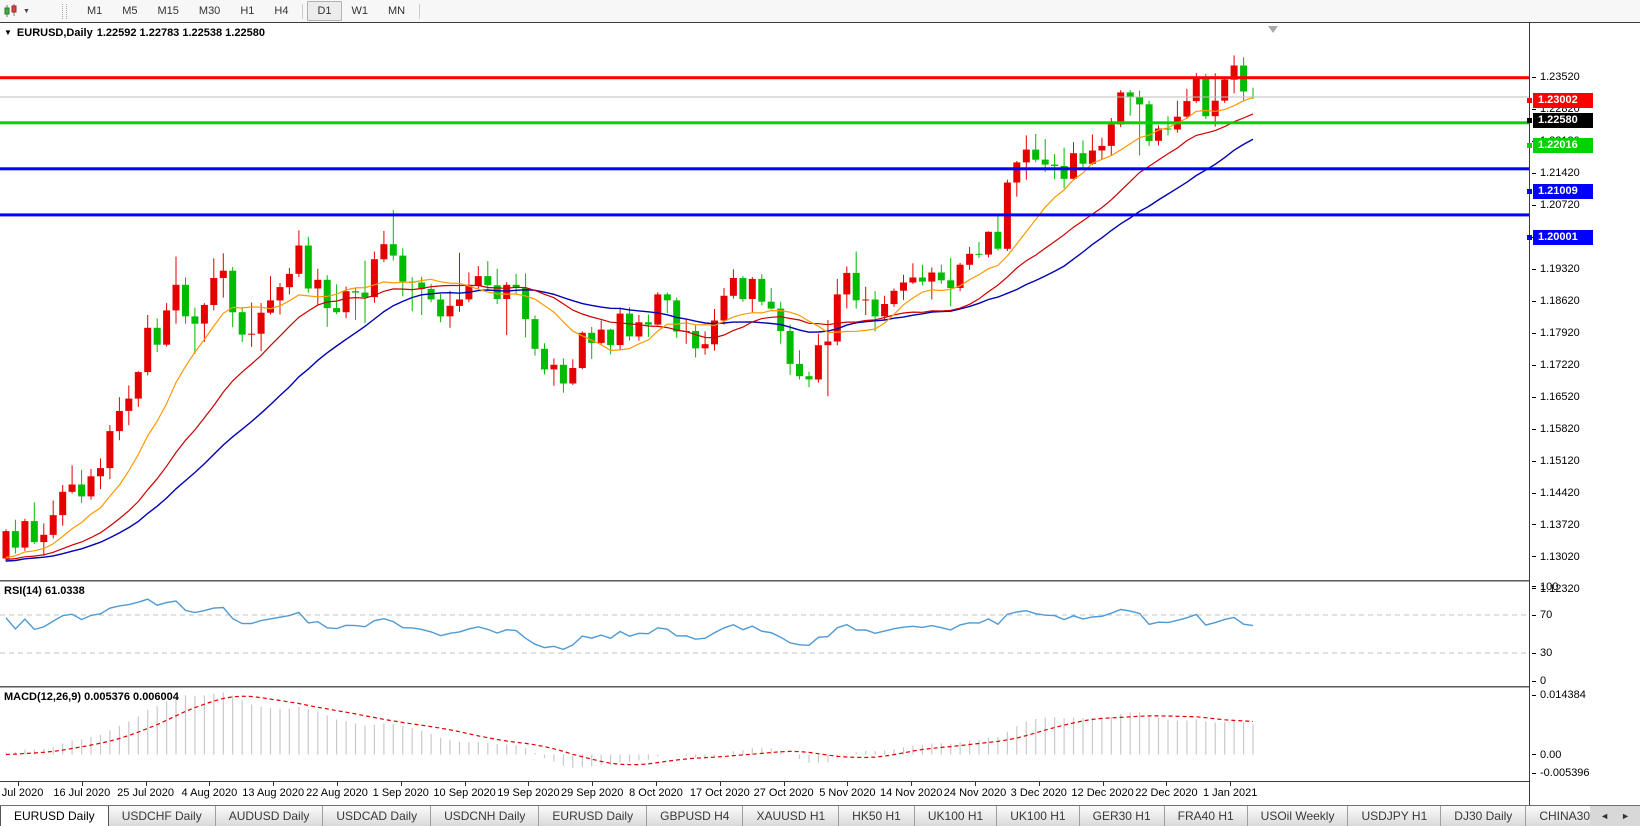 This screenshot has width=1640, height=826. What do you see at coordinates (1230, 793) in the screenshot?
I see `date-tick-label: 1 Jan 2021` at bounding box center [1230, 793].